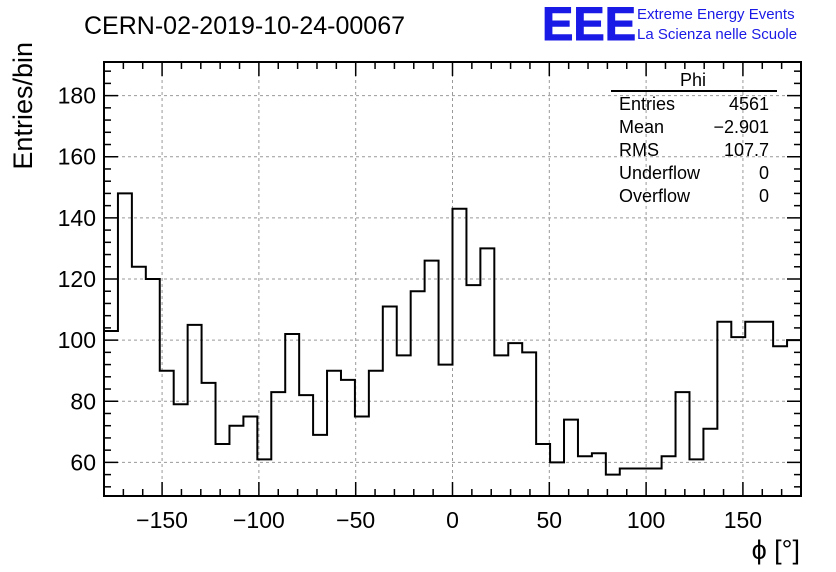 The width and height of the screenshot is (836, 572). What do you see at coordinates (83, 401) in the screenshot?
I see `y-tick-label: 80` at bounding box center [83, 401].